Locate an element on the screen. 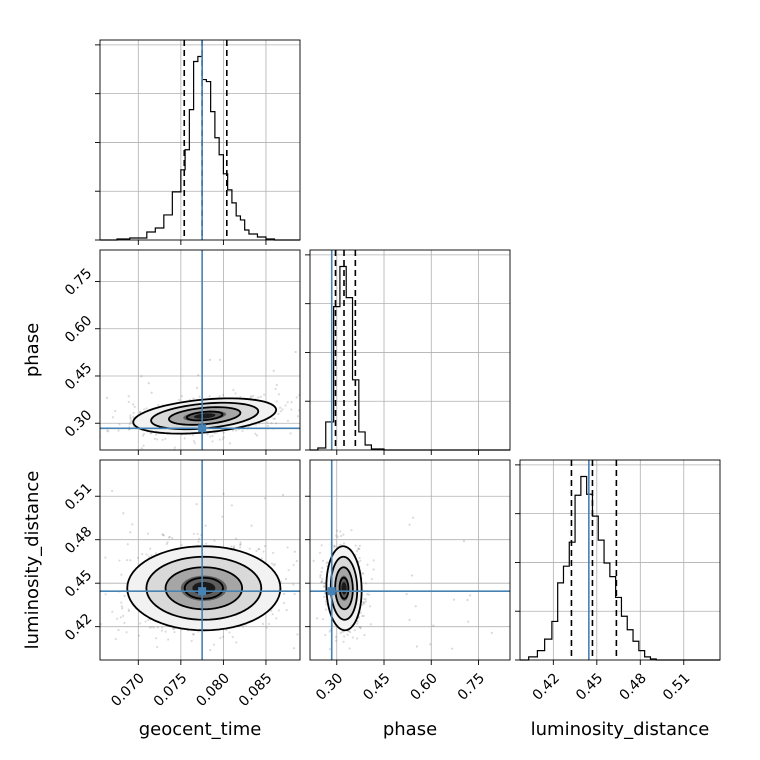 This screenshot has width=760, height=760. histogram-luminosity_distance is located at coordinates (620, 568).